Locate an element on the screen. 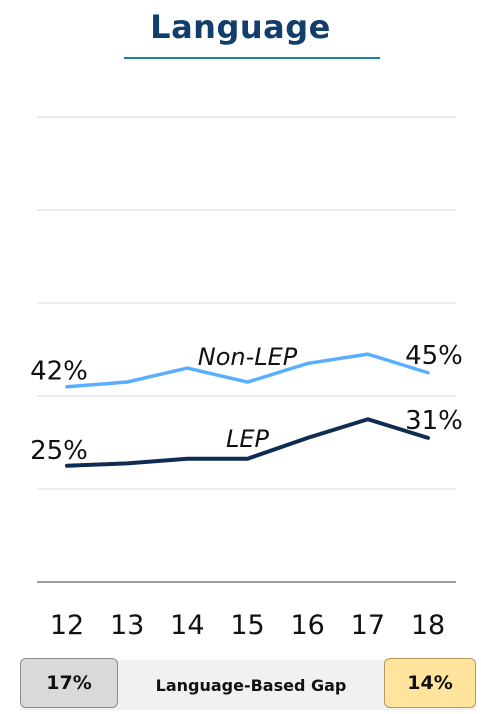  chart-title: Language is located at coordinates (240, 27).